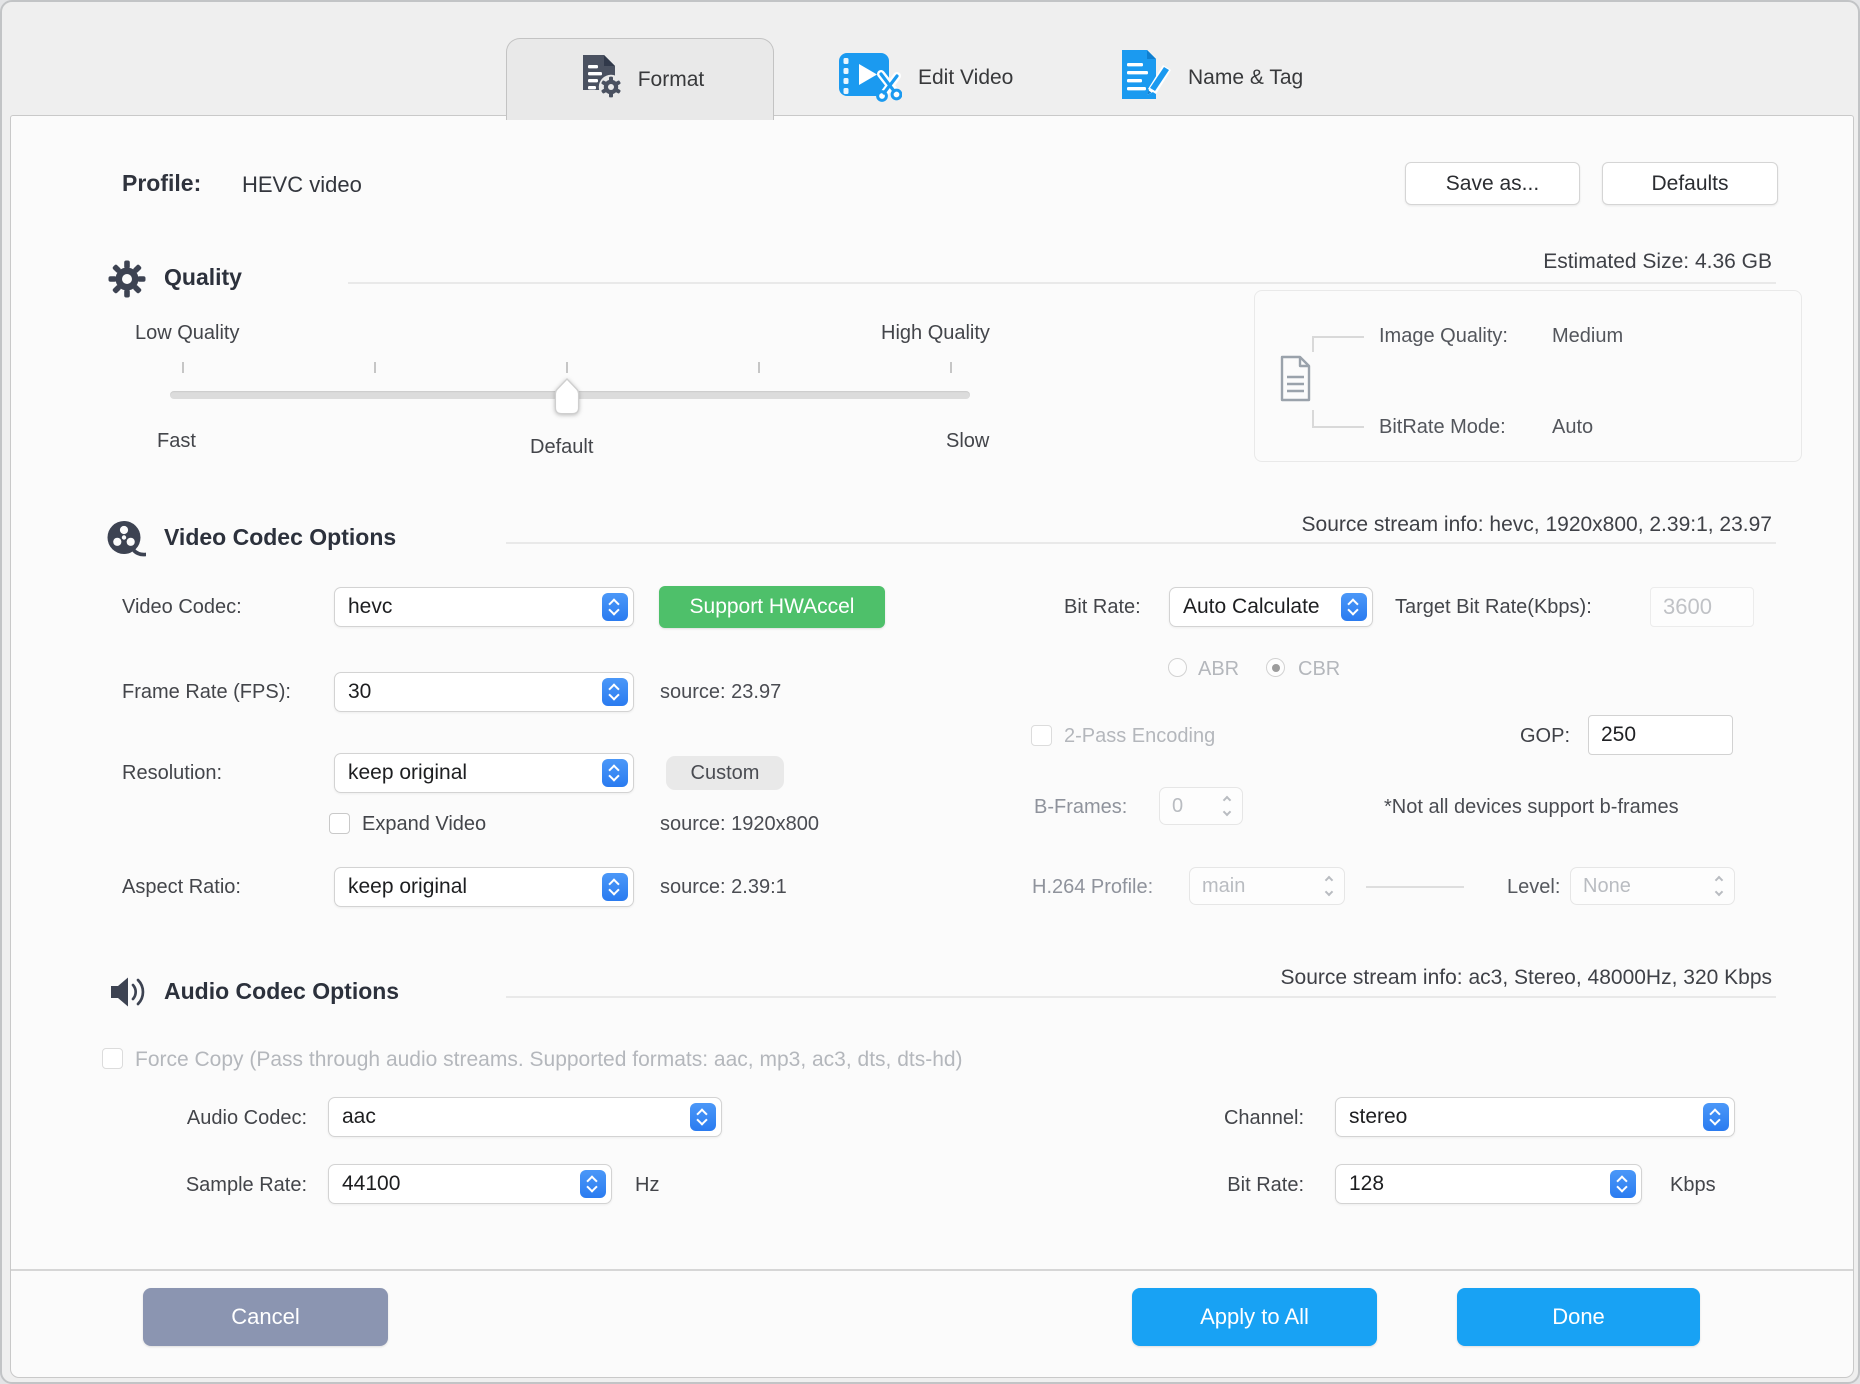 This screenshot has width=1860, height=1384. Describe the element at coordinates (302, 184) in the screenshot. I see `profile-value: HEVC video` at that location.